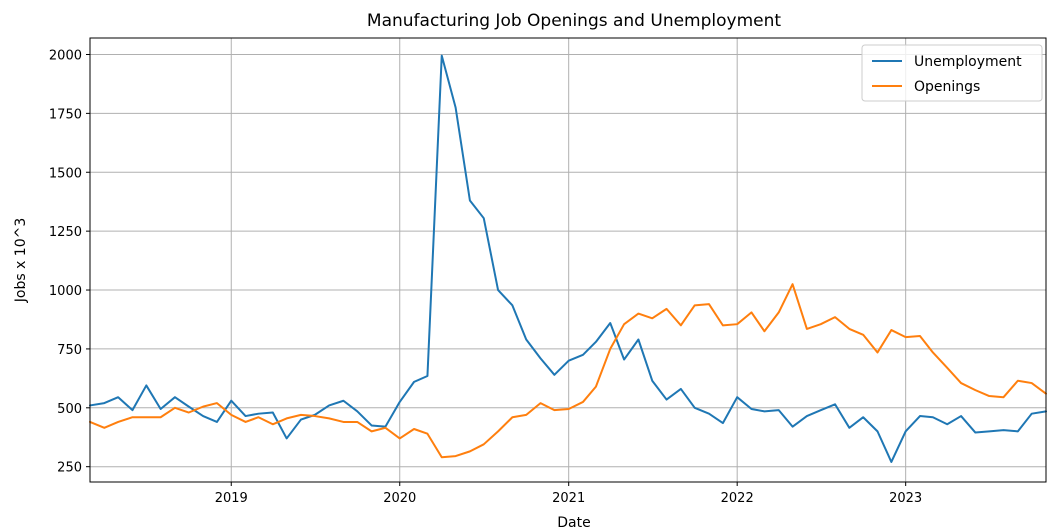  What do you see at coordinates (905, 498) in the screenshot?
I see `x-tick-label: 2023` at bounding box center [905, 498].